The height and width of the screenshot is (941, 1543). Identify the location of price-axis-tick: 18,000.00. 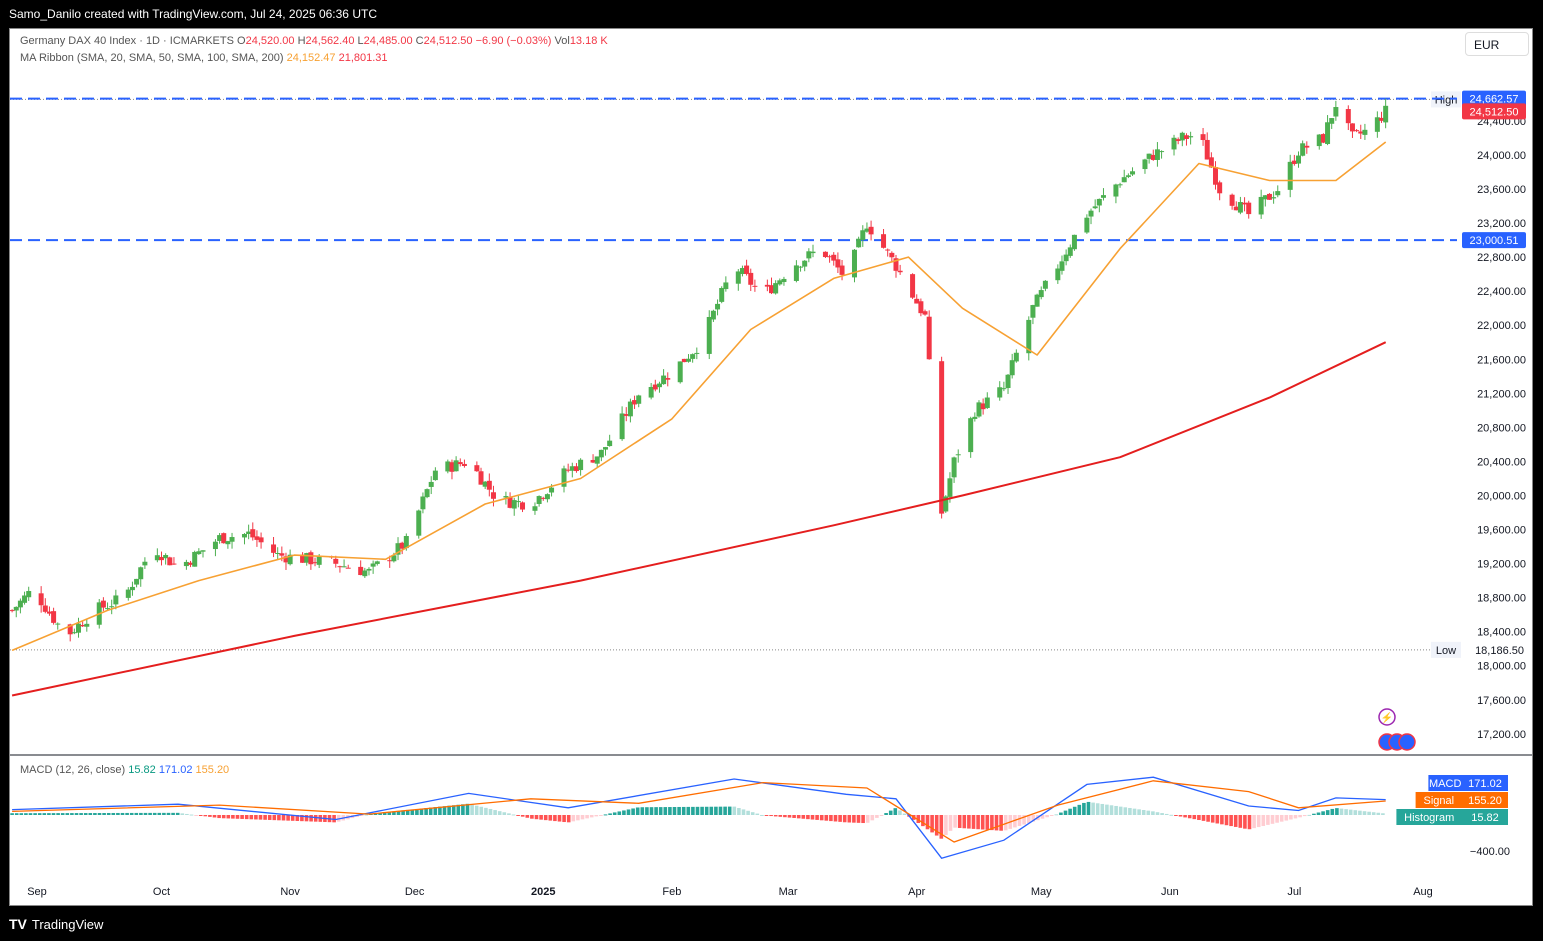
(1501, 667).